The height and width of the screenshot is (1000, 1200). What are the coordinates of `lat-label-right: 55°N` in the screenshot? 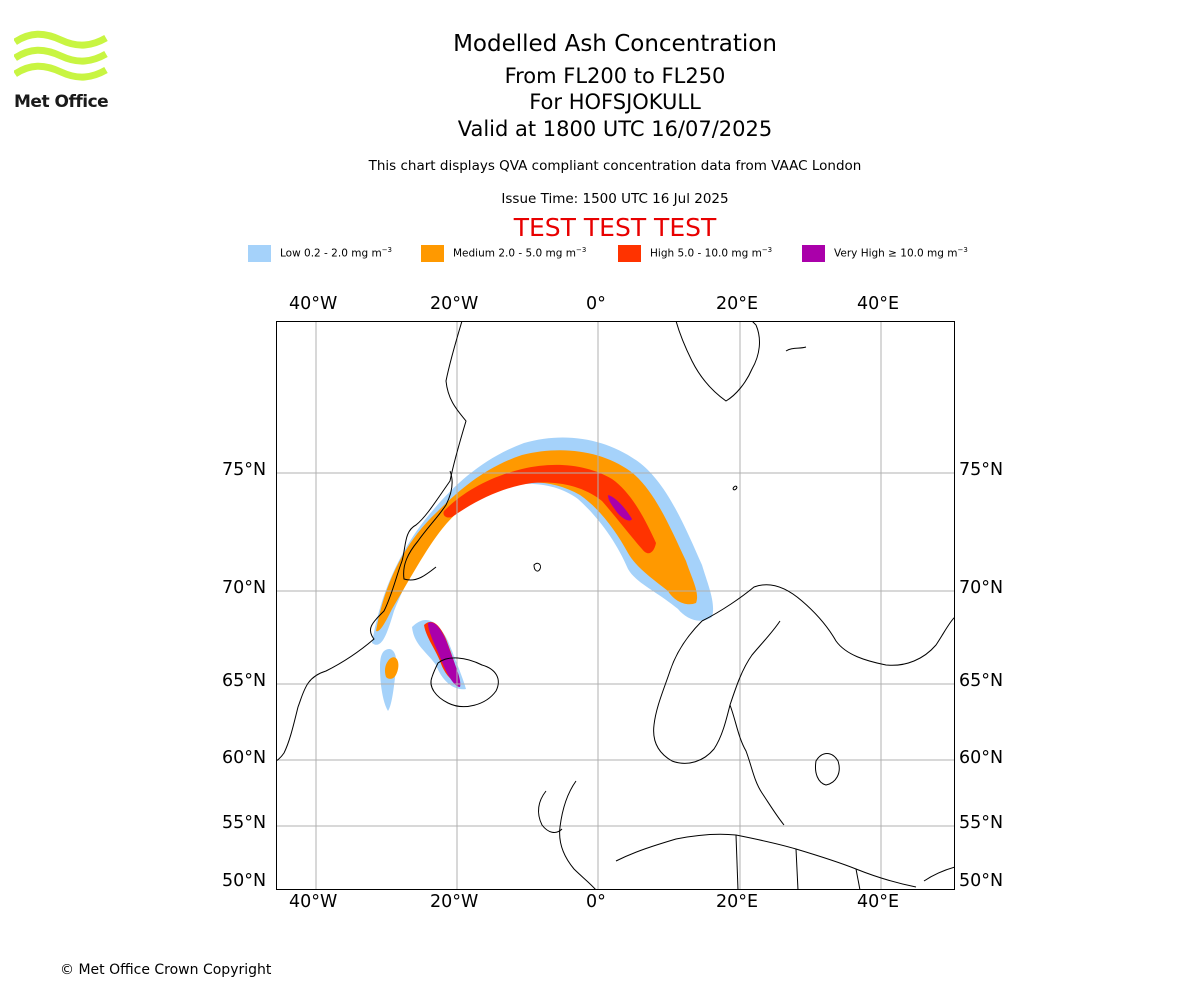 It's located at (981, 823).